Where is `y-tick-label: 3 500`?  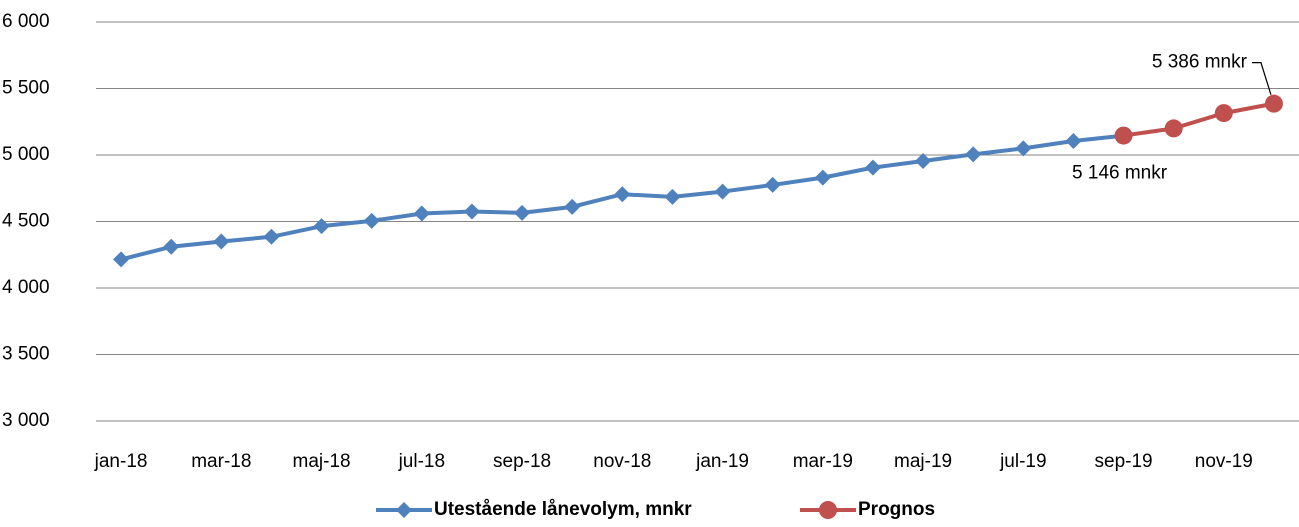
y-tick-label: 3 500 is located at coordinates (26, 354).